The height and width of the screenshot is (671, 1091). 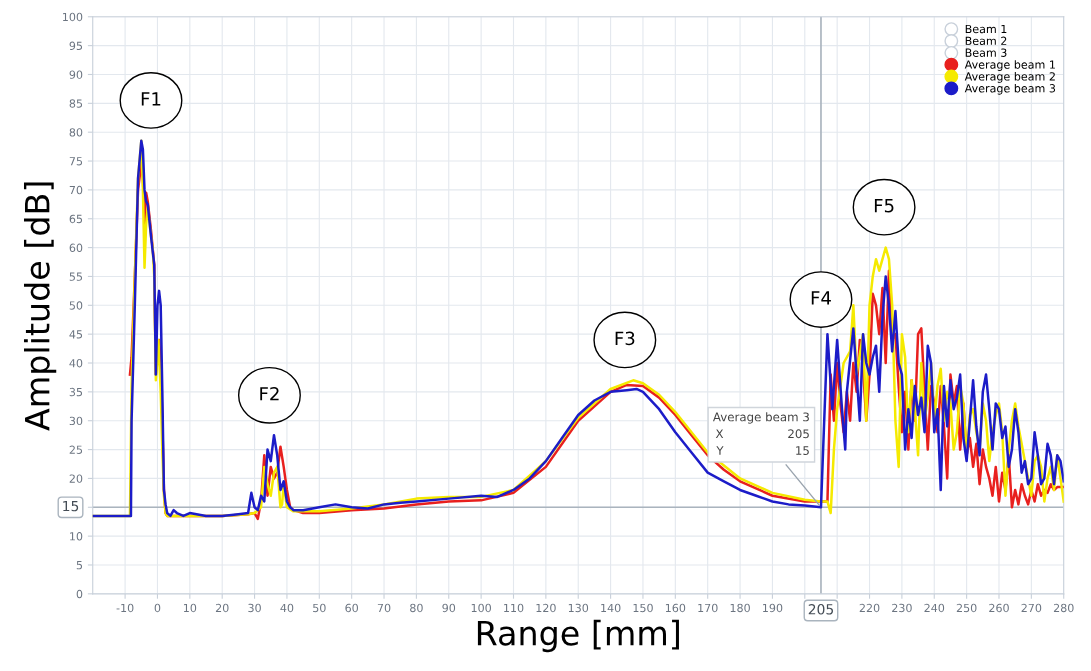 I want to click on y-tick-label: 65, so click(x=76, y=219).